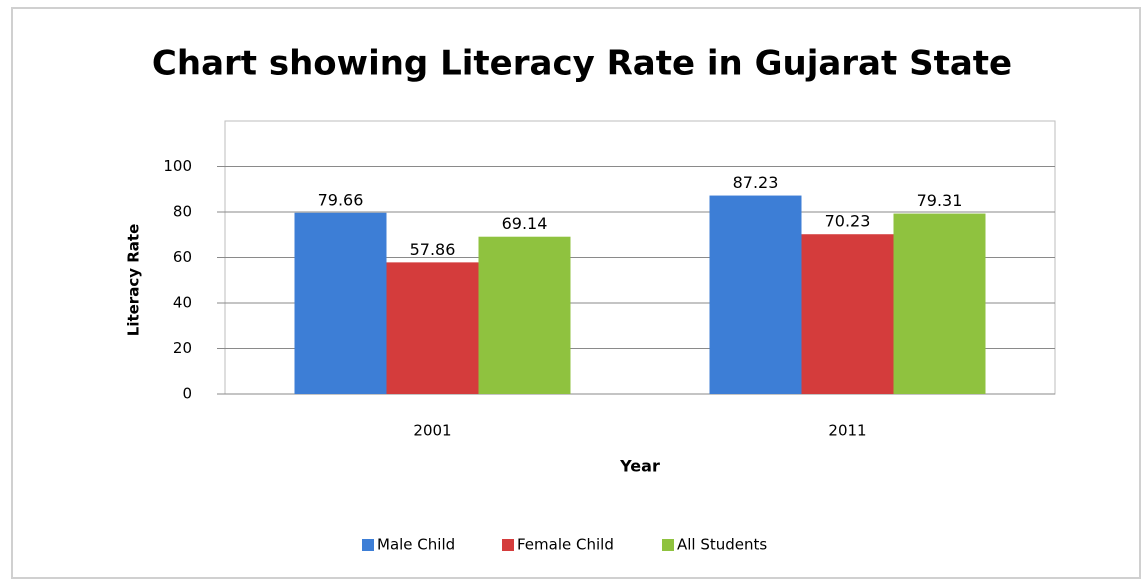 The width and height of the screenshot is (1144, 585). Describe the element at coordinates (416, 545) in the screenshot. I see `legend-label: Male Child` at that location.